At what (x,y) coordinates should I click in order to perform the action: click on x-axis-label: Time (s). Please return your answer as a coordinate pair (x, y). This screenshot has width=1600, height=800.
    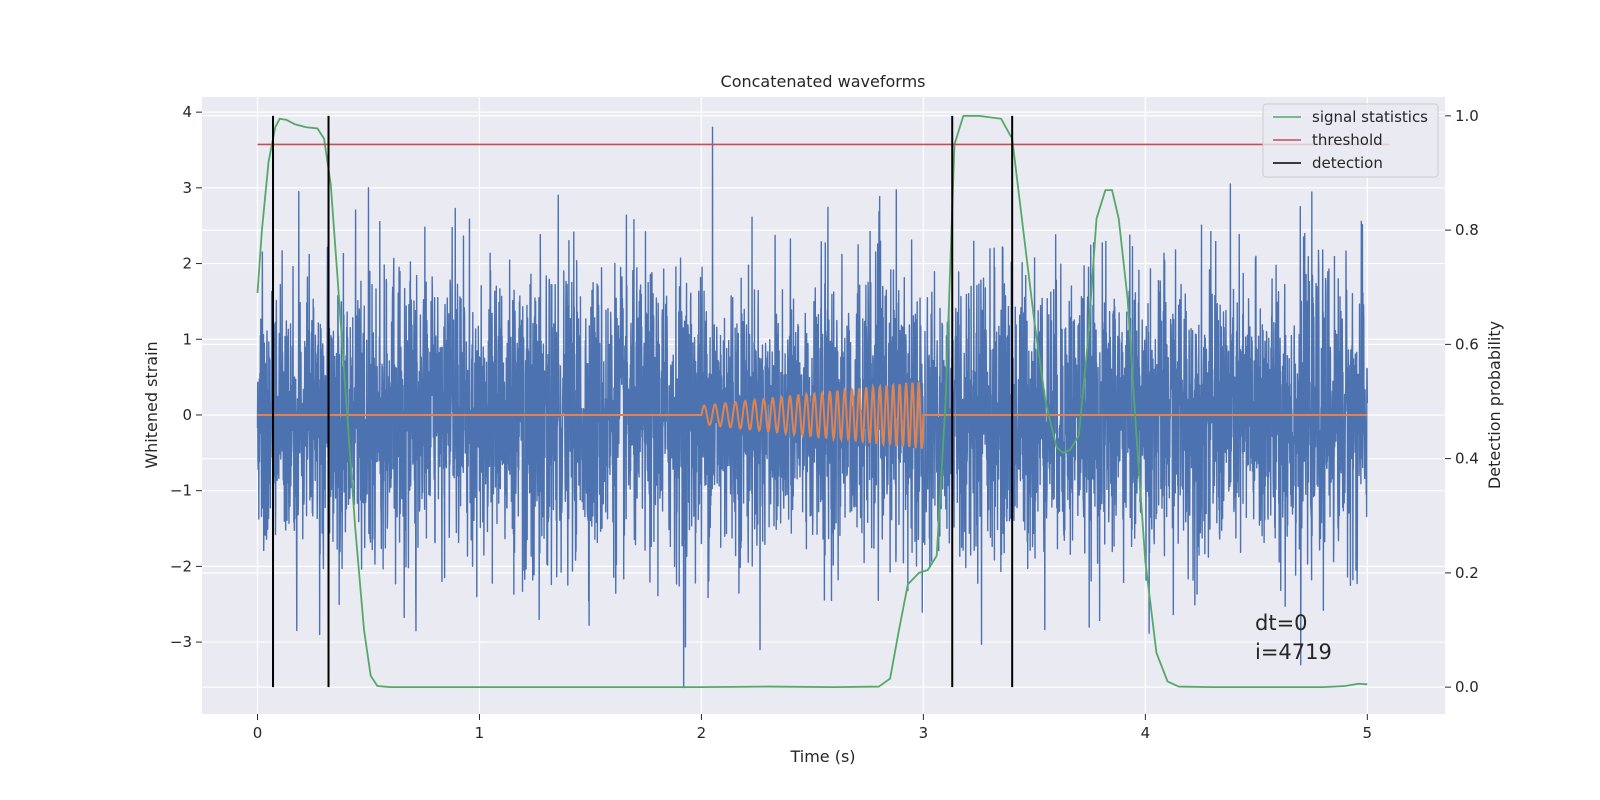
    Looking at the image, I should click on (822, 756).